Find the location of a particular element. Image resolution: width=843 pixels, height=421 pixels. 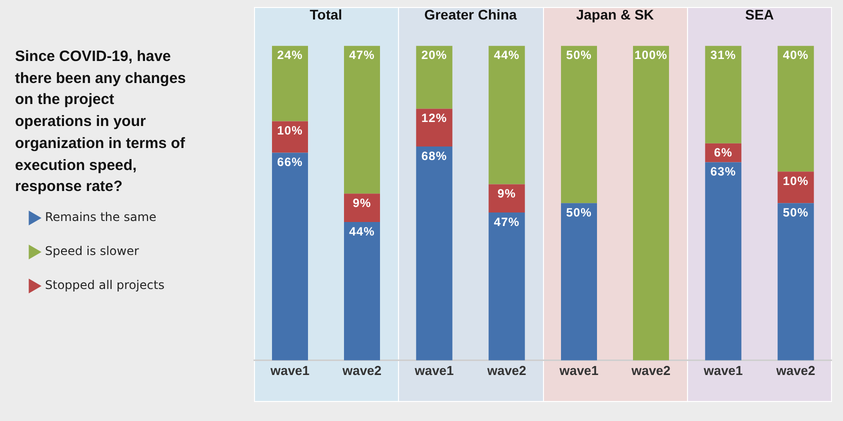

data-label: 68% is located at coordinates (434, 155).